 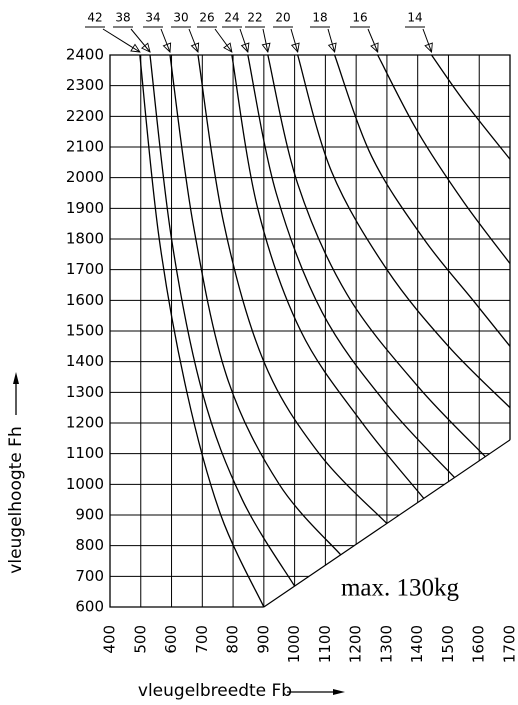 What do you see at coordinates (417, 644) in the screenshot?
I see `x-tick-label: 1400` at bounding box center [417, 644].